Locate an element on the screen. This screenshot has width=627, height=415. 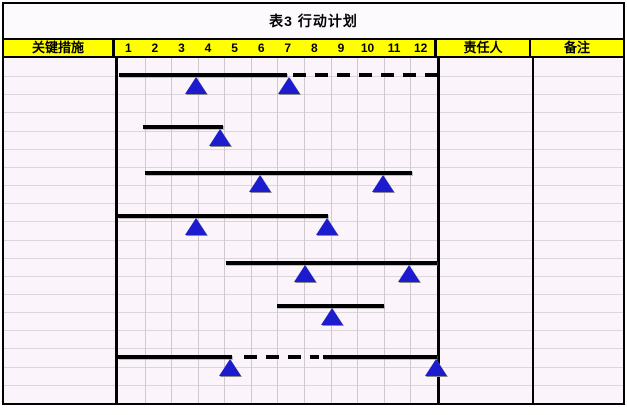
month-header-cell: 7 is located at coordinates (288, 48).